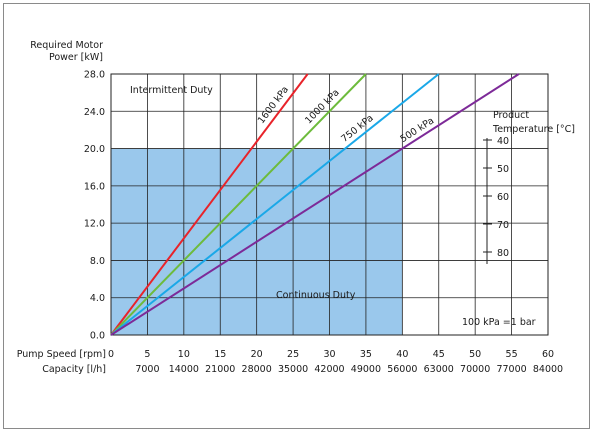 The width and height of the screenshot is (594, 433). Describe the element at coordinates (496, 200) in the screenshot. I see `temperature-scale: 40 50 60 70 80` at that location.